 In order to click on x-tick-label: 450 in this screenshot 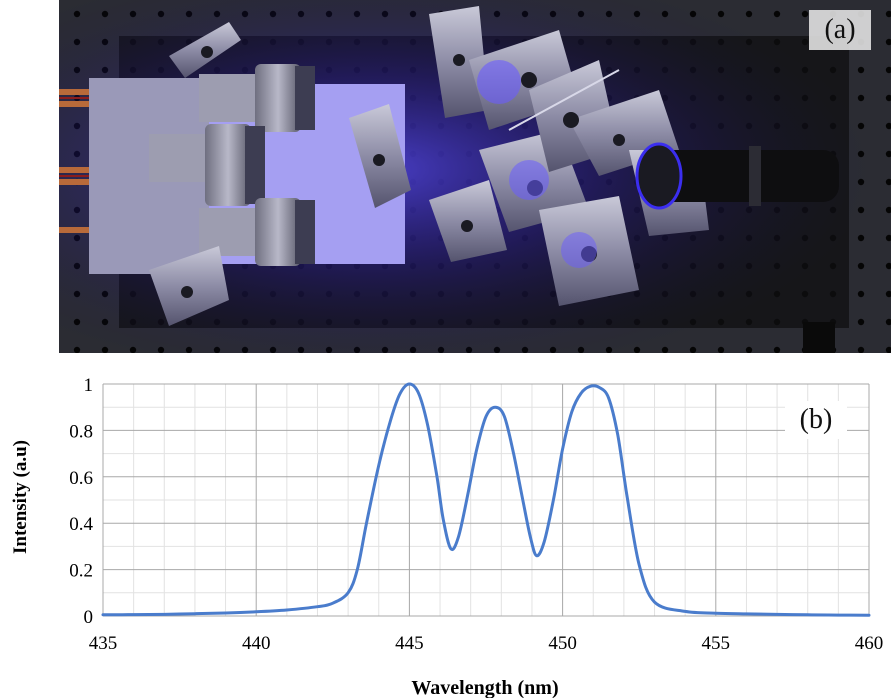, I will do `click(562, 643)`.